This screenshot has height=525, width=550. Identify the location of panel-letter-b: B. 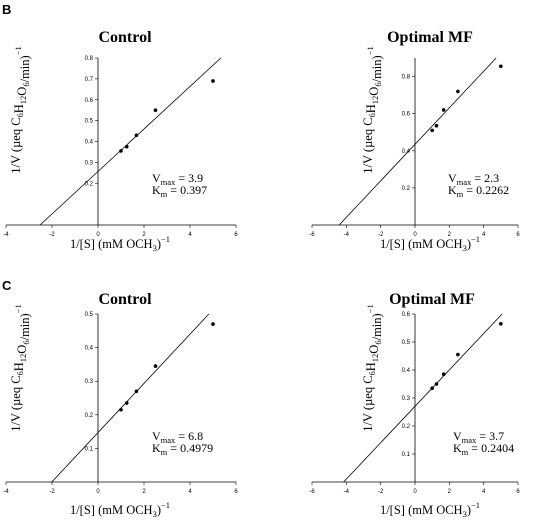
(7, 9).